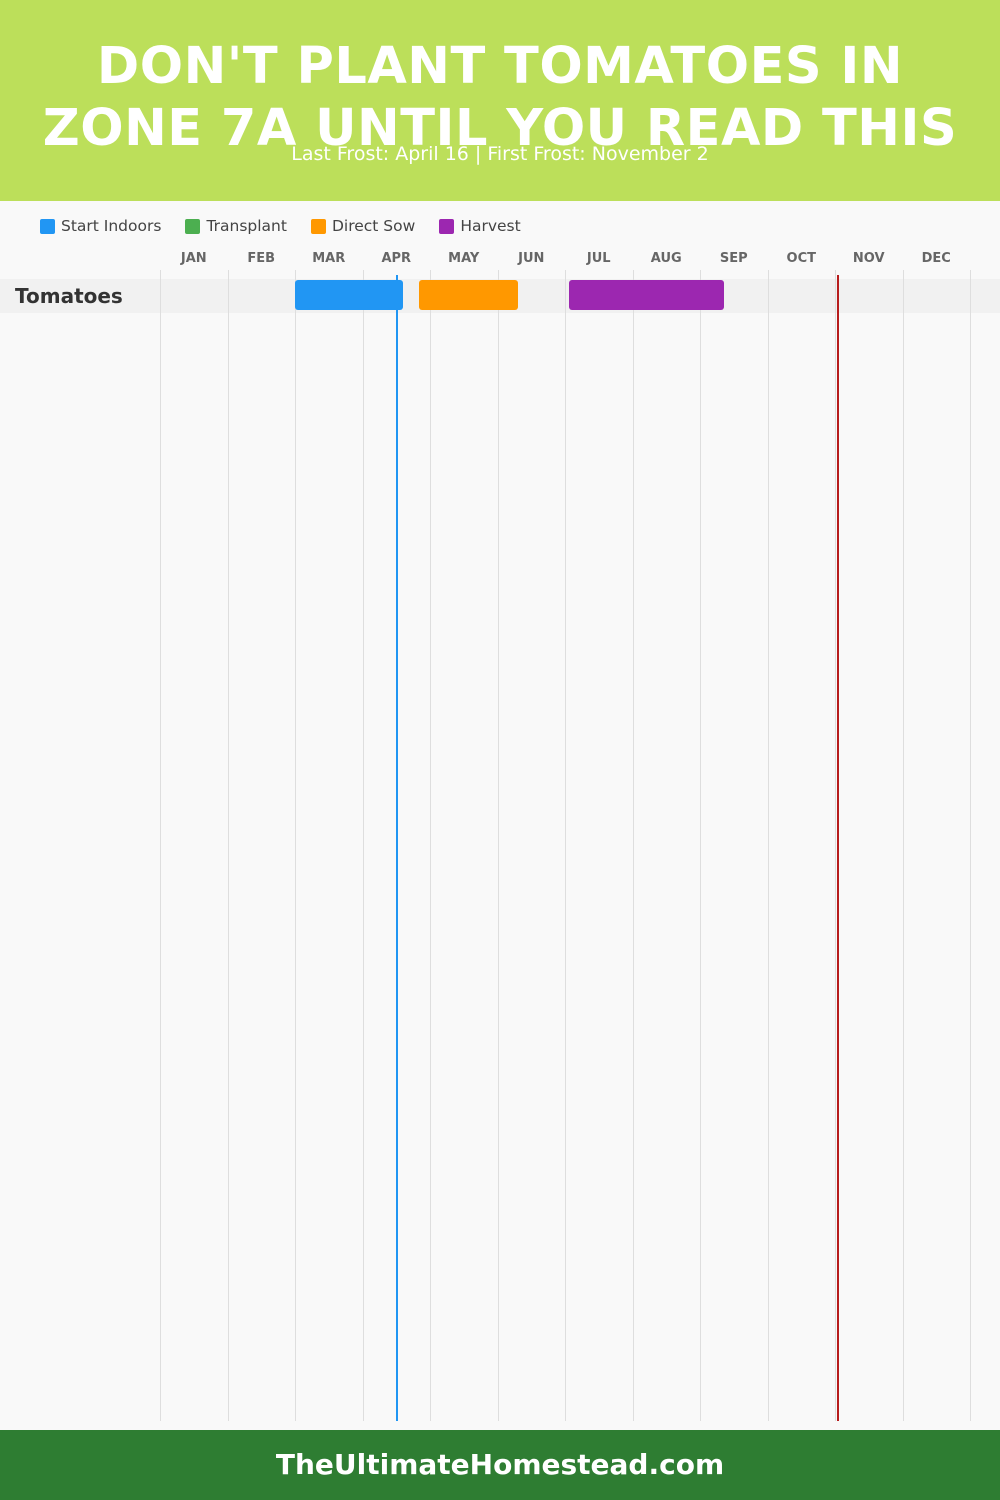 The image size is (1000, 1500). What do you see at coordinates (261, 258) in the screenshot?
I see `month-label-feb: FEB` at bounding box center [261, 258].